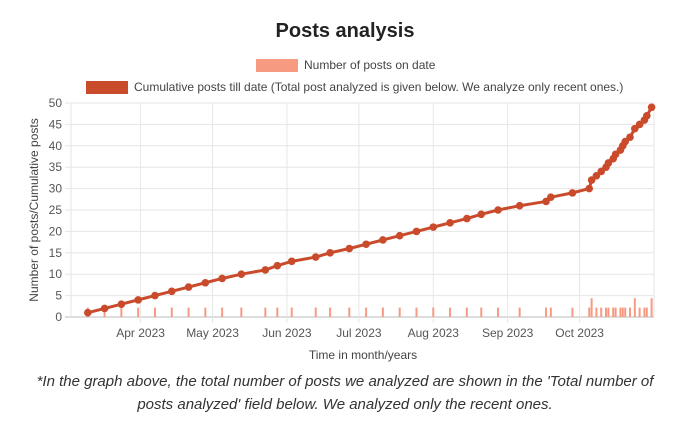  I want to click on y-axis-label: Number of posts/Cumulative posts, so click(34, 209).